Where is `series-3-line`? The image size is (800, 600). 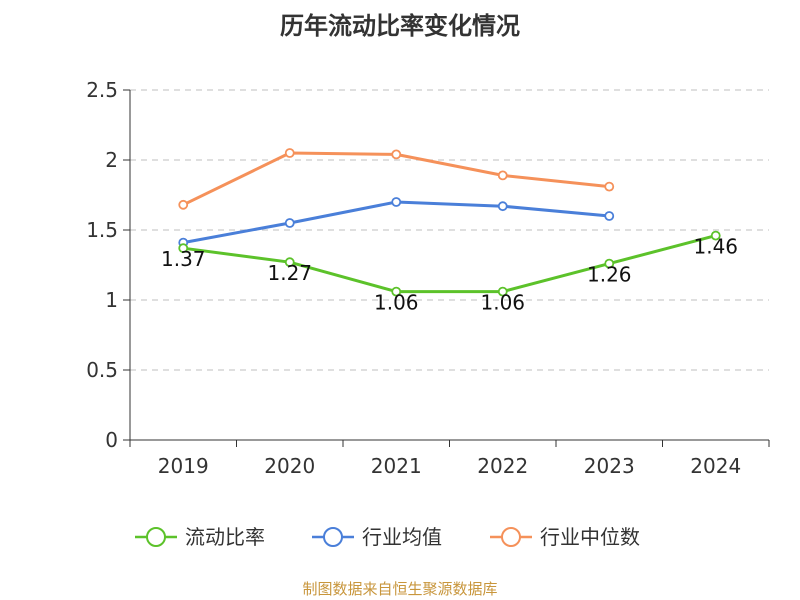 series-3-line is located at coordinates (396, 179).